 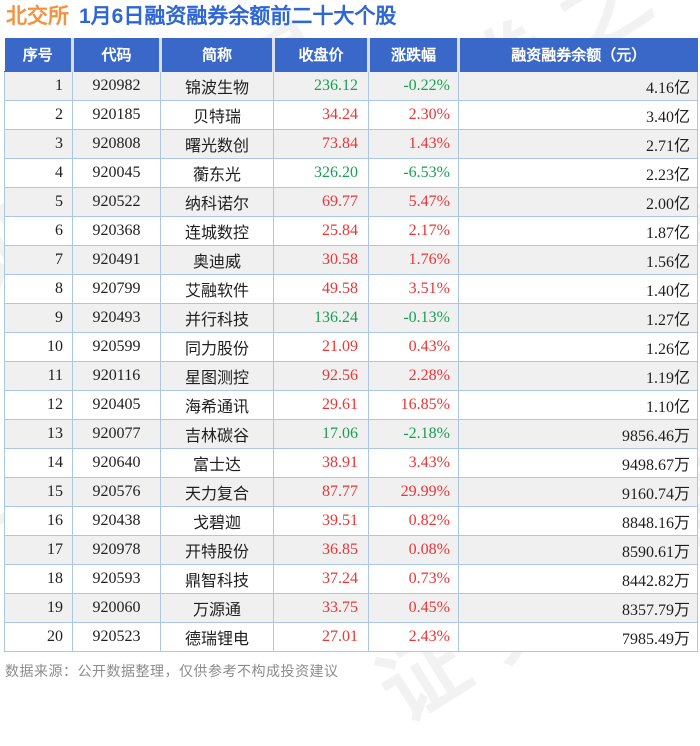 What do you see at coordinates (351, 434) in the screenshot?
I see `table-row: 13 920077 吉林碳谷 17.06 -2.18% 9856.46万` at bounding box center [351, 434].